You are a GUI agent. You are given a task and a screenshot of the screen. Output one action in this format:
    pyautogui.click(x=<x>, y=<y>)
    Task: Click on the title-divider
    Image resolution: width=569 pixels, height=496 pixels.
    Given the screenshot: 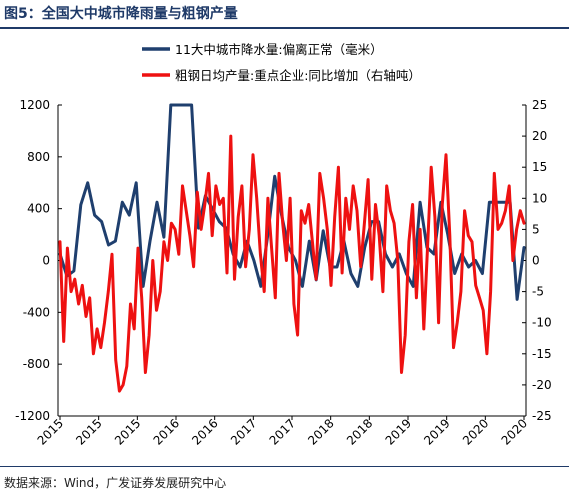 What is the action you would take?
    pyautogui.click(x=284, y=28)
    